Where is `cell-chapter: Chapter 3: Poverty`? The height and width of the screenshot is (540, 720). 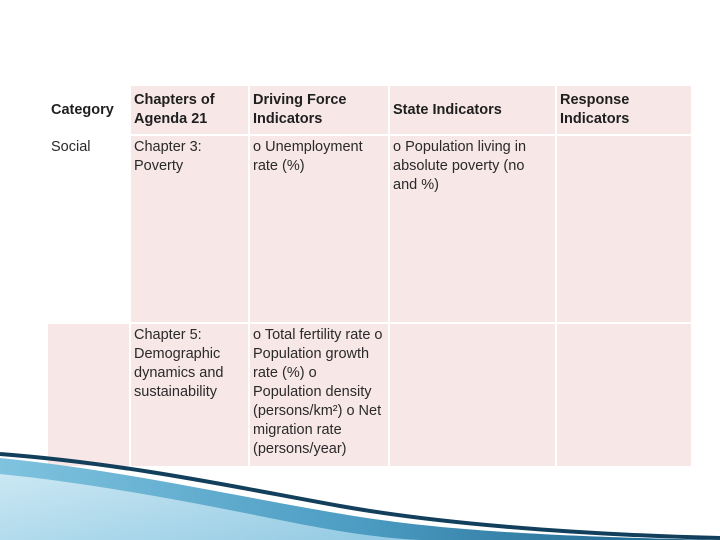 cell-chapter: Chapter 3: Poverty is located at coordinates (189, 229).